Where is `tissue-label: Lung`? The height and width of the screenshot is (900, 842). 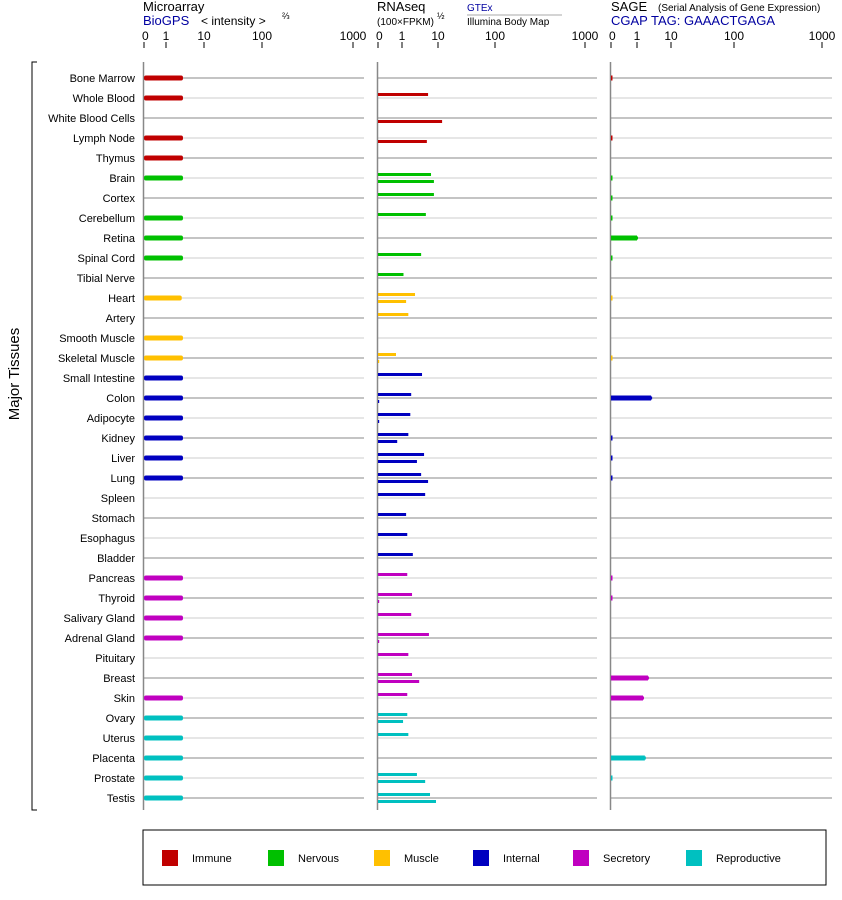 tissue-label: Lung is located at coordinates (123, 479).